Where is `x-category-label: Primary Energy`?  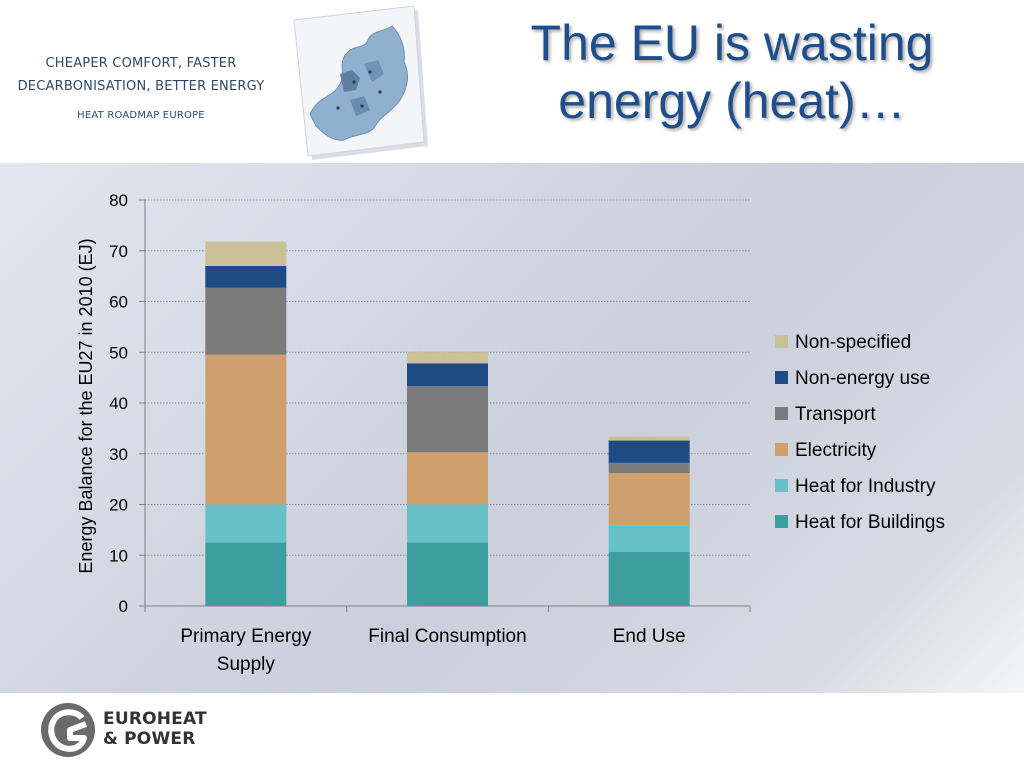 x-category-label: Primary Energy is located at coordinates (245, 636).